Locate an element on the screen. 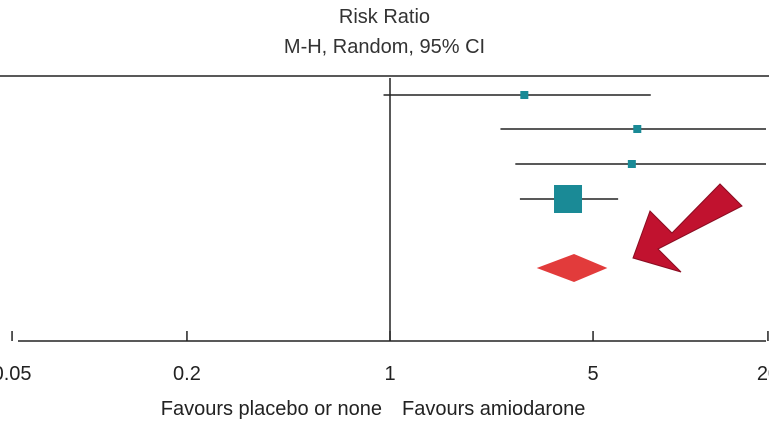 This screenshot has height=425, width=769. x-tick-label: 0.05 is located at coordinates (16, 374).